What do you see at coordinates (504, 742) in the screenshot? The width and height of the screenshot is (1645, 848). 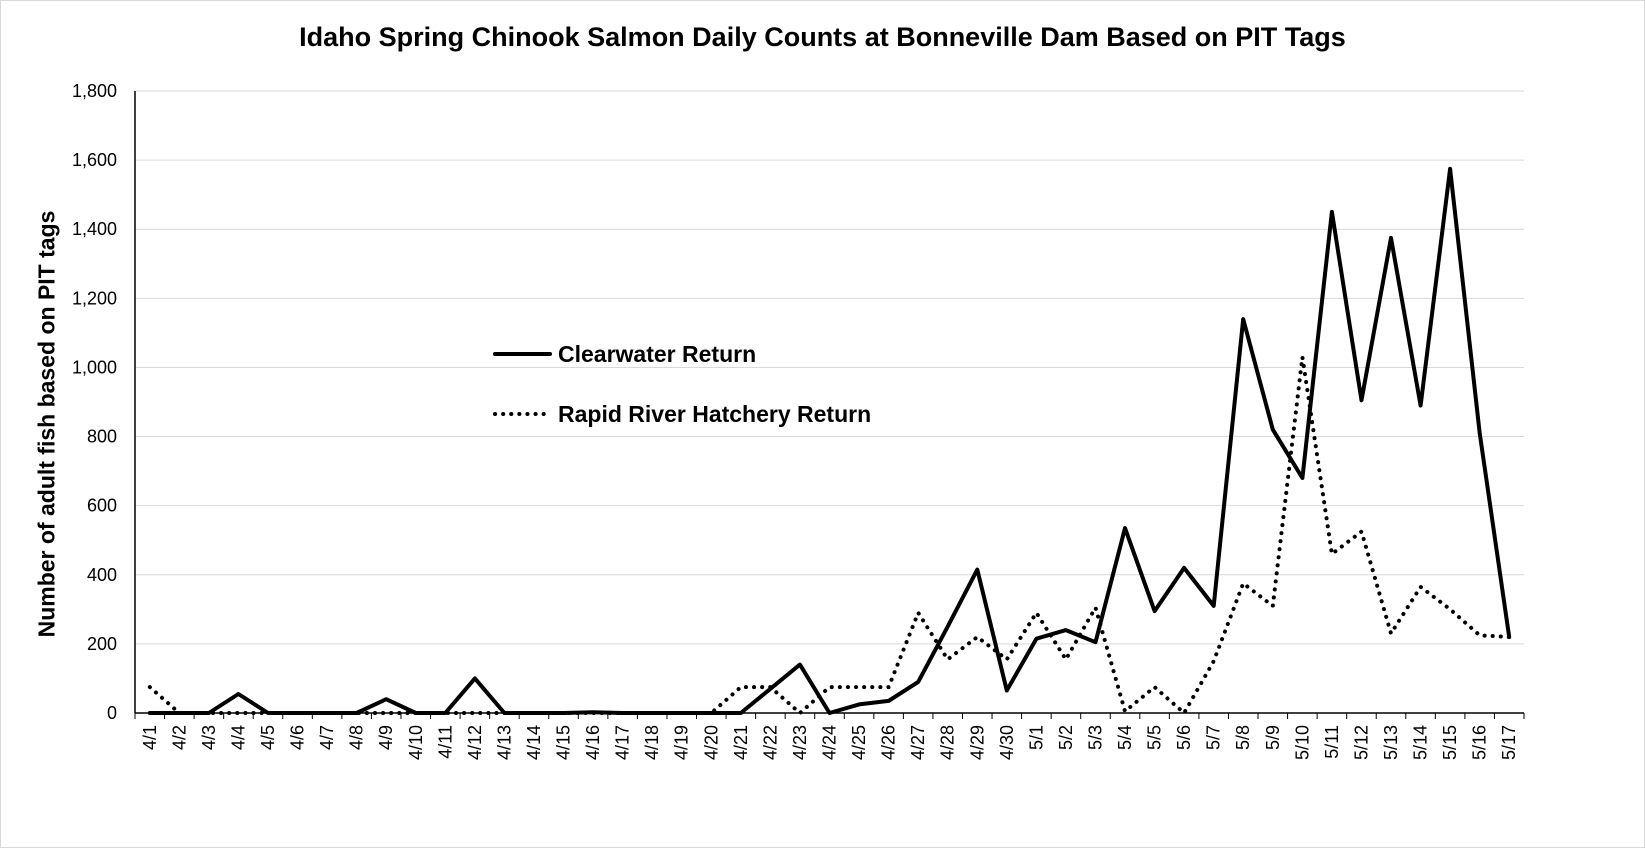 I see `x-tick-label: 4/13` at bounding box center [504, 742].